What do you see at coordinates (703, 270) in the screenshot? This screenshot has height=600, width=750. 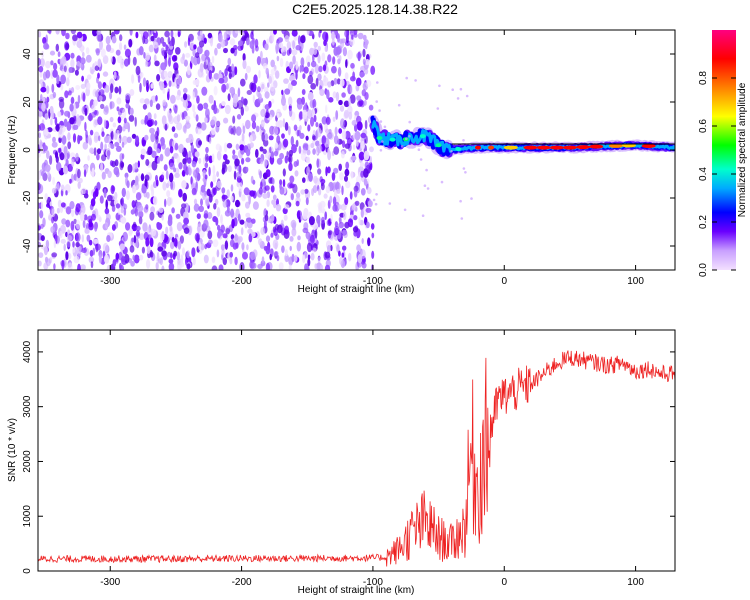 I see `colorbar-tick-label: 0.0` at bounding box center [703, 270].